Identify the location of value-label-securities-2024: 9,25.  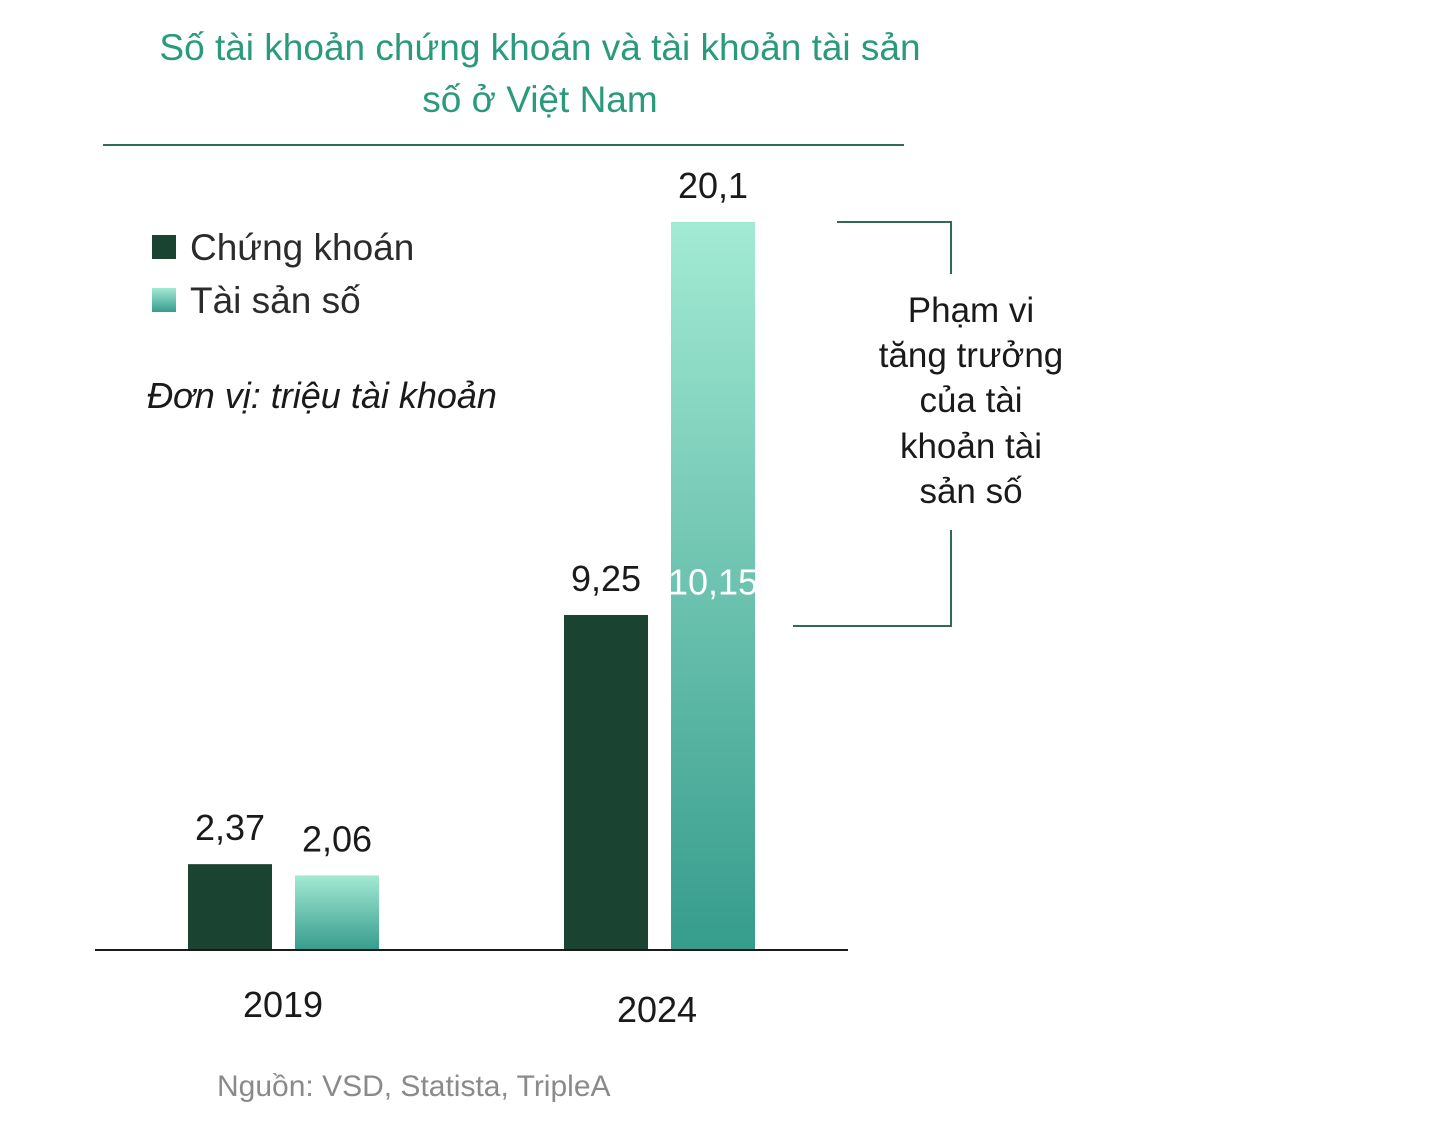
(606, 578).